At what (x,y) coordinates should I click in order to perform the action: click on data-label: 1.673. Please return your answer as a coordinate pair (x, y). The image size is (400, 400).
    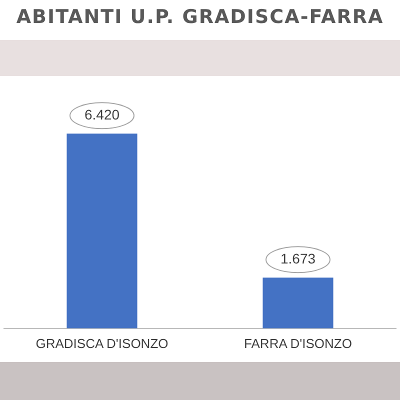
    Looking at the image, I should click on (298, 258).